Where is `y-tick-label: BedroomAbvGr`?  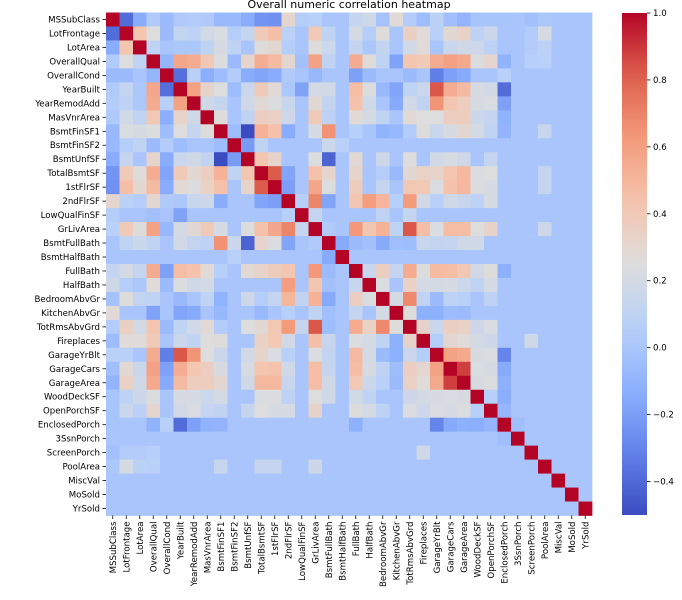
y-tick-label: BedroomAbvGr is located at coordinates (68, 300).